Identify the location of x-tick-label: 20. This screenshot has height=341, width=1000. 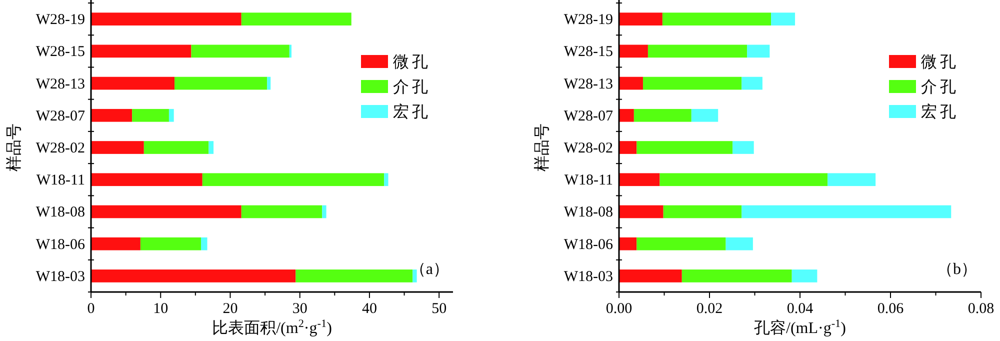
(230, 309).